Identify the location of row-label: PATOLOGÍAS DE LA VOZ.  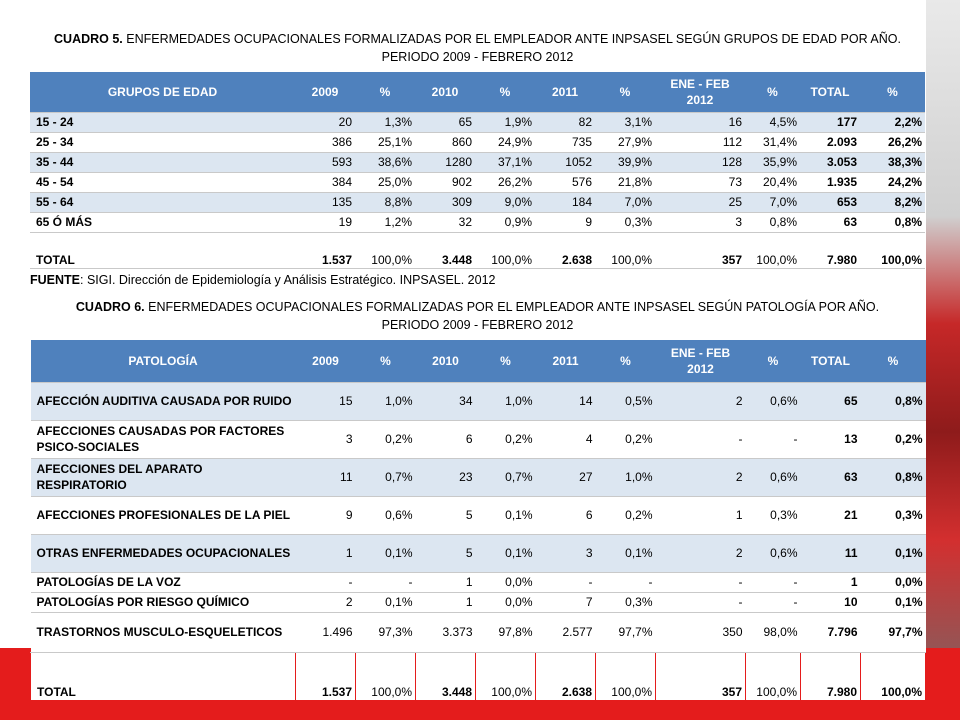
(163, 582).